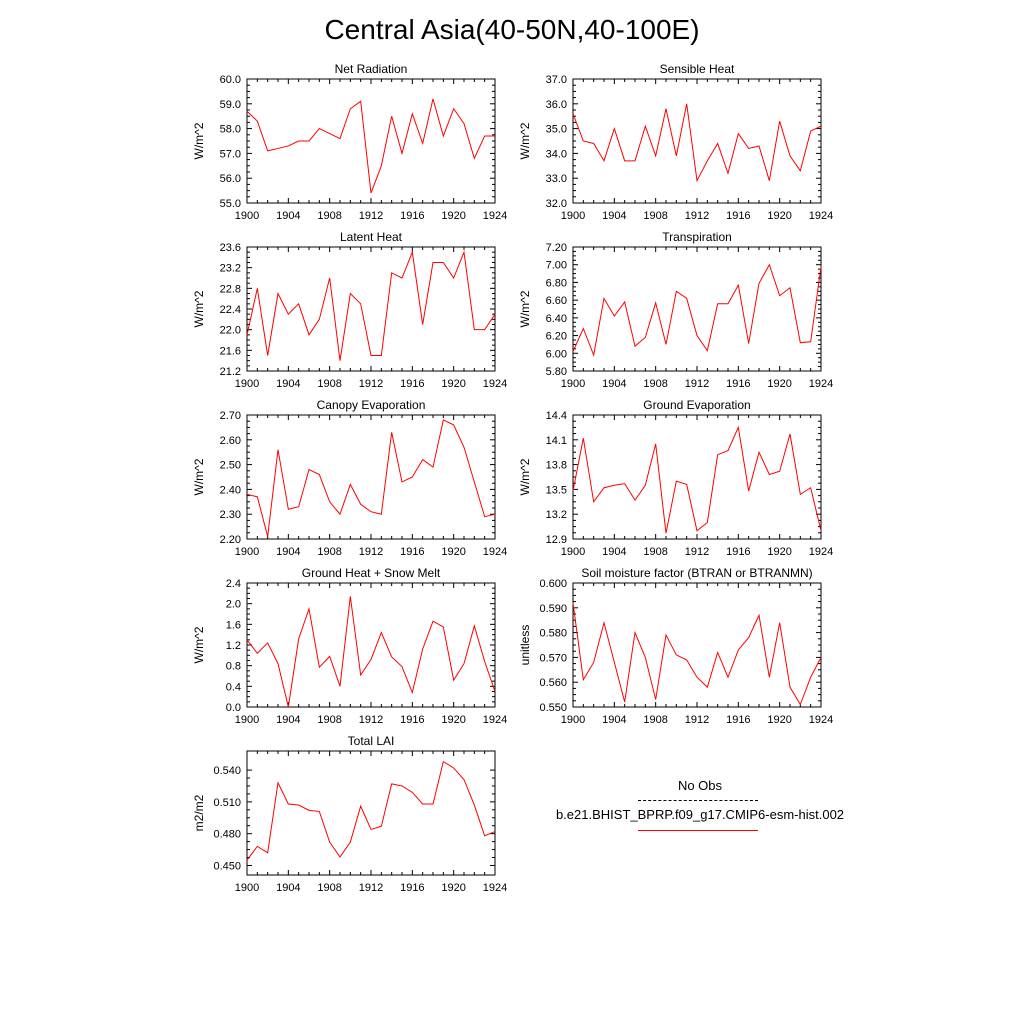  I want to click on y-tick-label: 0.590, so click(553, 609).